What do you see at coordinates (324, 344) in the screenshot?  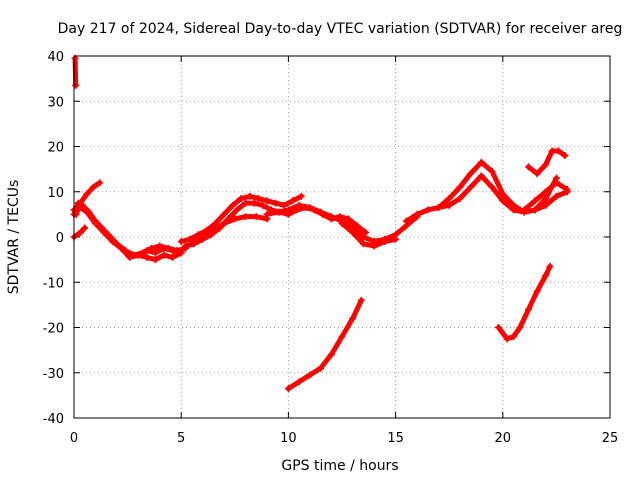 I see `series-sat-l` at bounding box center [324, 344].